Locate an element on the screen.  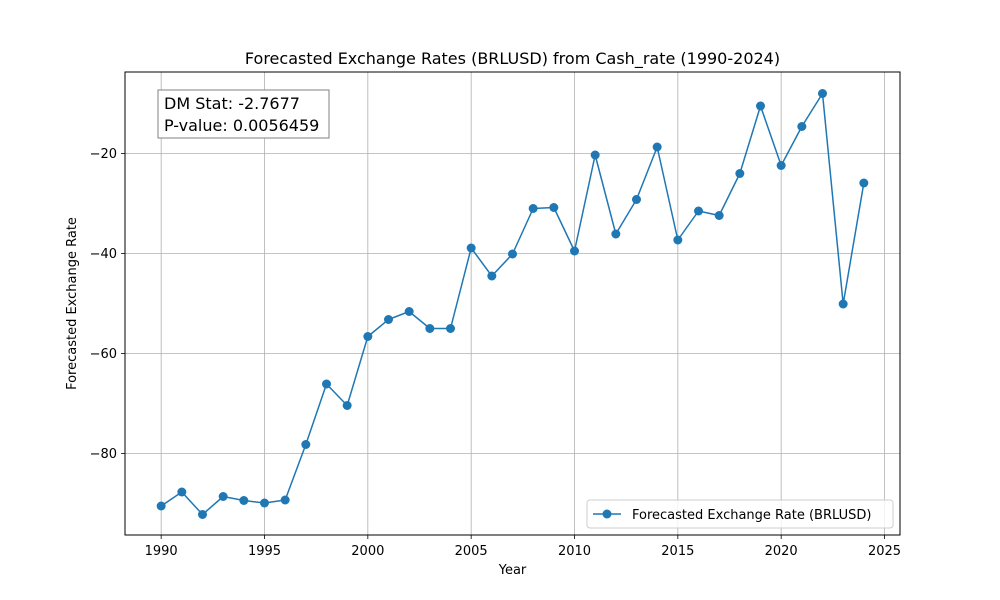
stats-annotation: DM Stat: -2.7677 P-value: 0.0056459 is located at coordinates (243, 114).